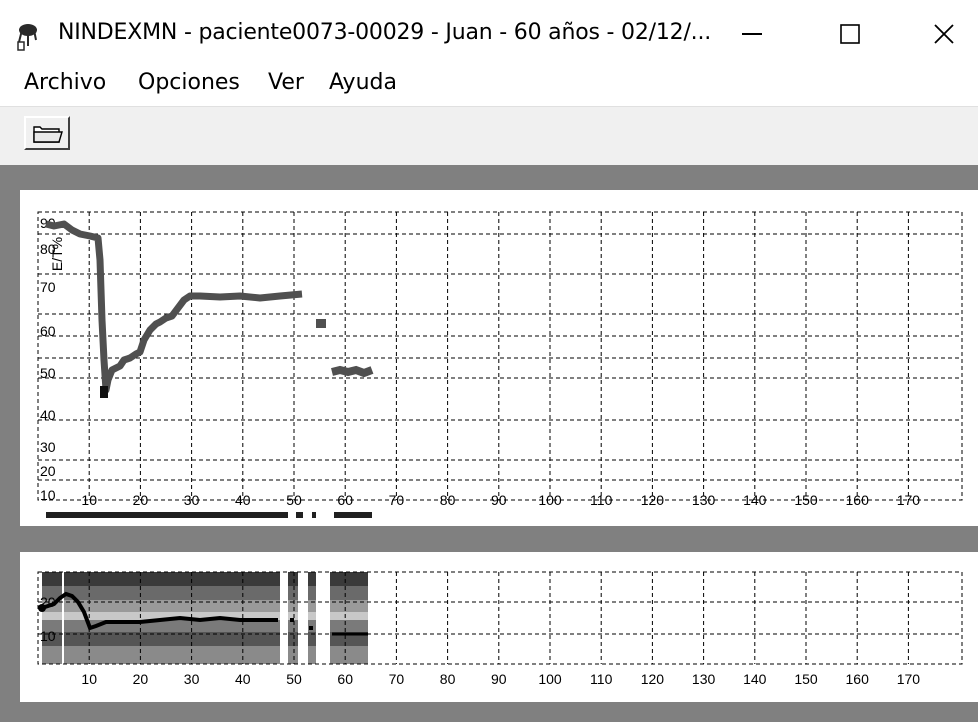 The image size is (978, 722). What do you see at coordinates (104, 392) in the screenshot?
I see `series-minimum-marker` at bounding box center [104, 392].